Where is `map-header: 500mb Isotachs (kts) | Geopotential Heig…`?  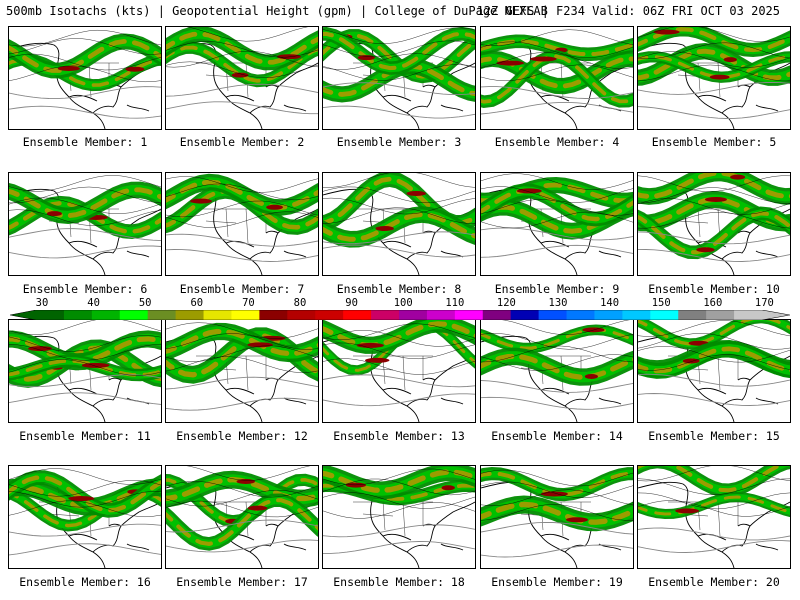
map-header: 500mb Isotachs (kts) | Geopotential Heig… is located at coordinates (400, 13).